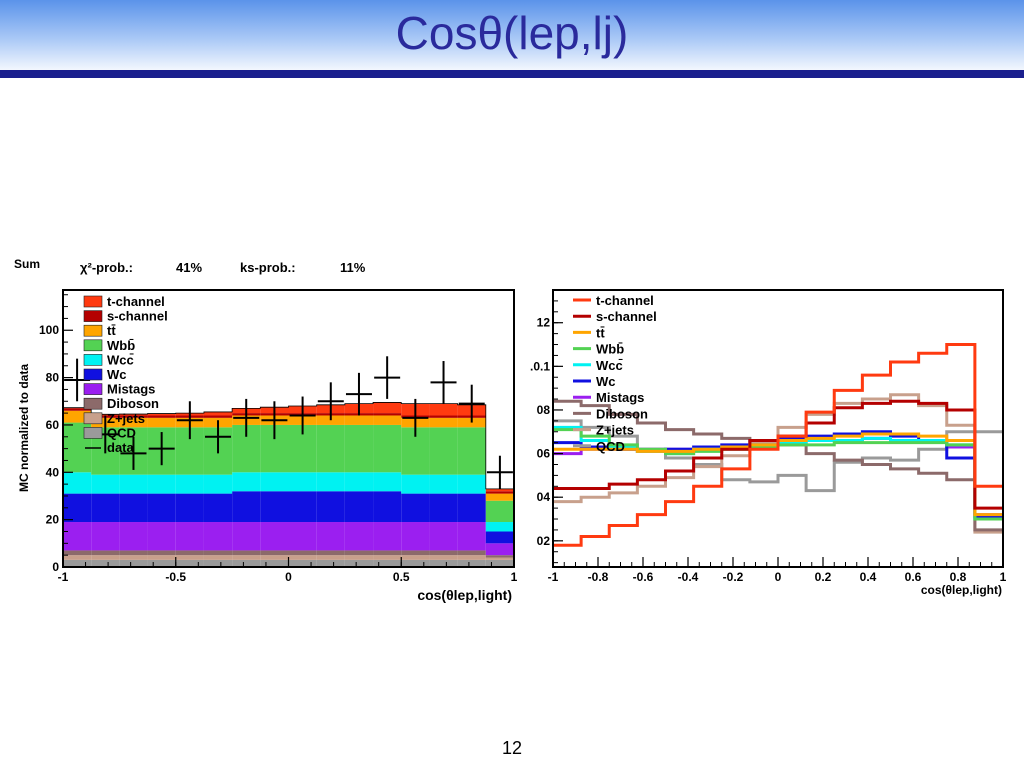 The height and width of the screenshot is (768, 1024). I want to click on slide-title: Cosθ(lep,lj), so click(512, 33).